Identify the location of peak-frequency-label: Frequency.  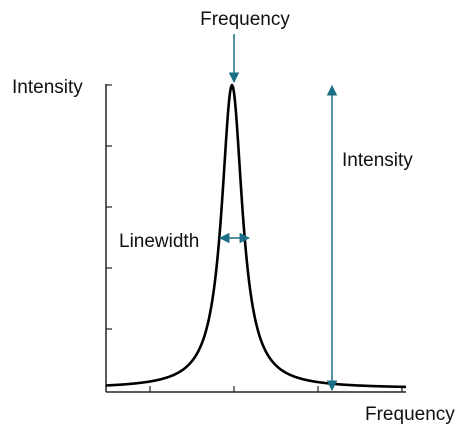
(245, 19).